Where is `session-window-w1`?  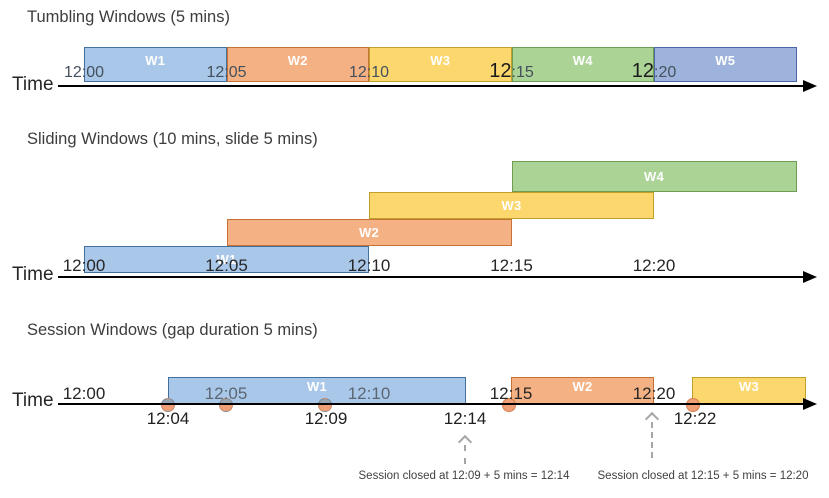 session-window-w1 is located at coordinates (317, 390).